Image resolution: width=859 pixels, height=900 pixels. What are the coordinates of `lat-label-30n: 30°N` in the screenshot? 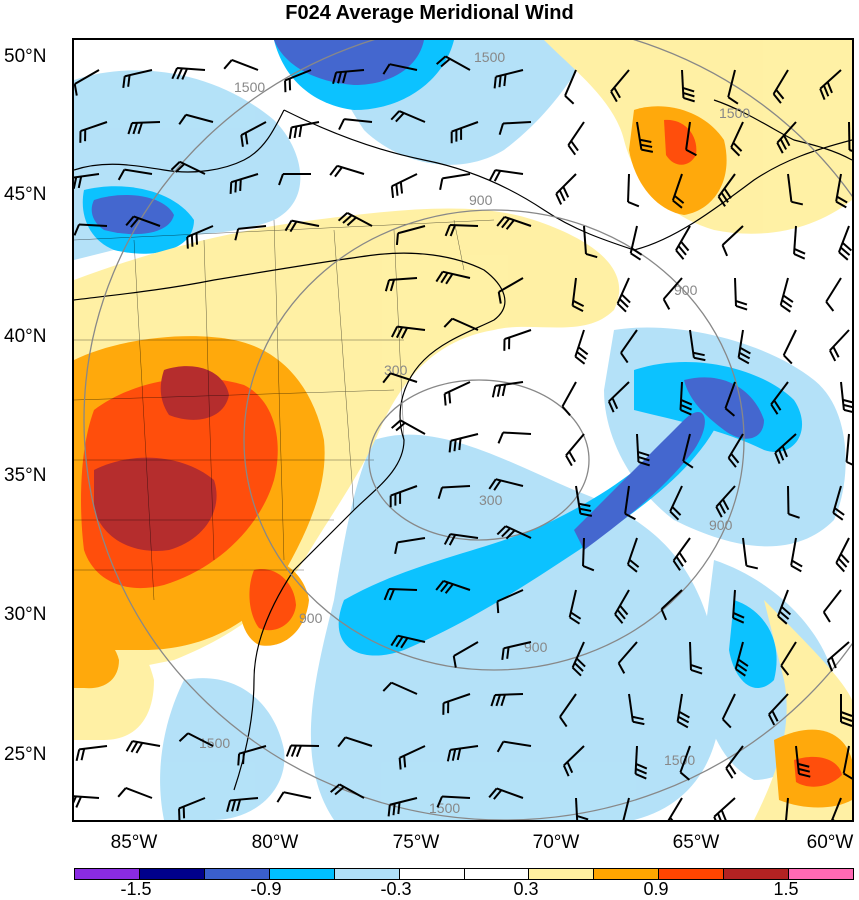 It's located at (25, 614).